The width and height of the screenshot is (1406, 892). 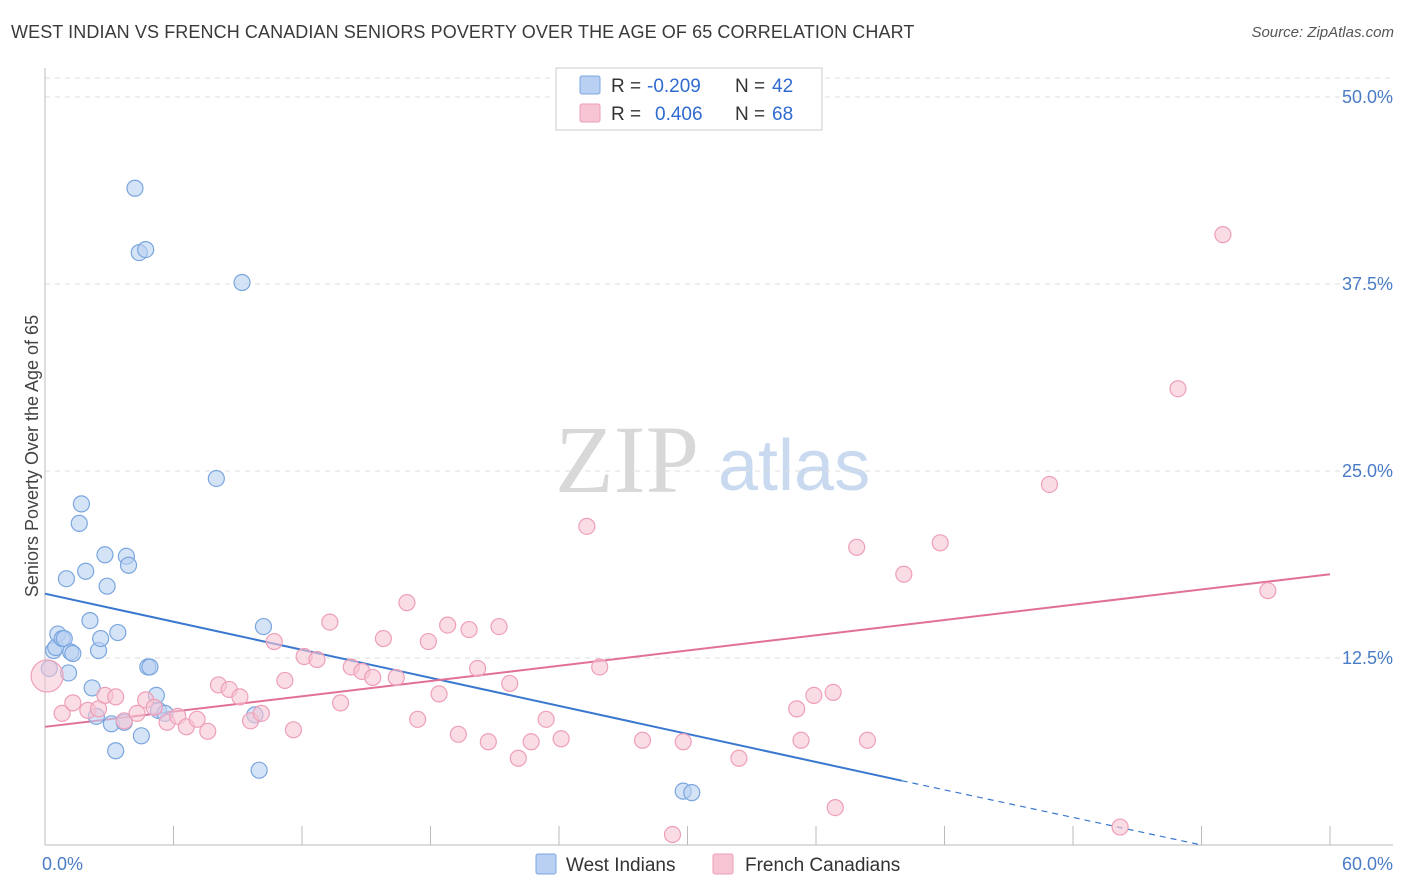 What do you see at coordinates (712, 459) in the screenshot?
I see `watermark: ZIP atlas` at bounding box center [712, 459].